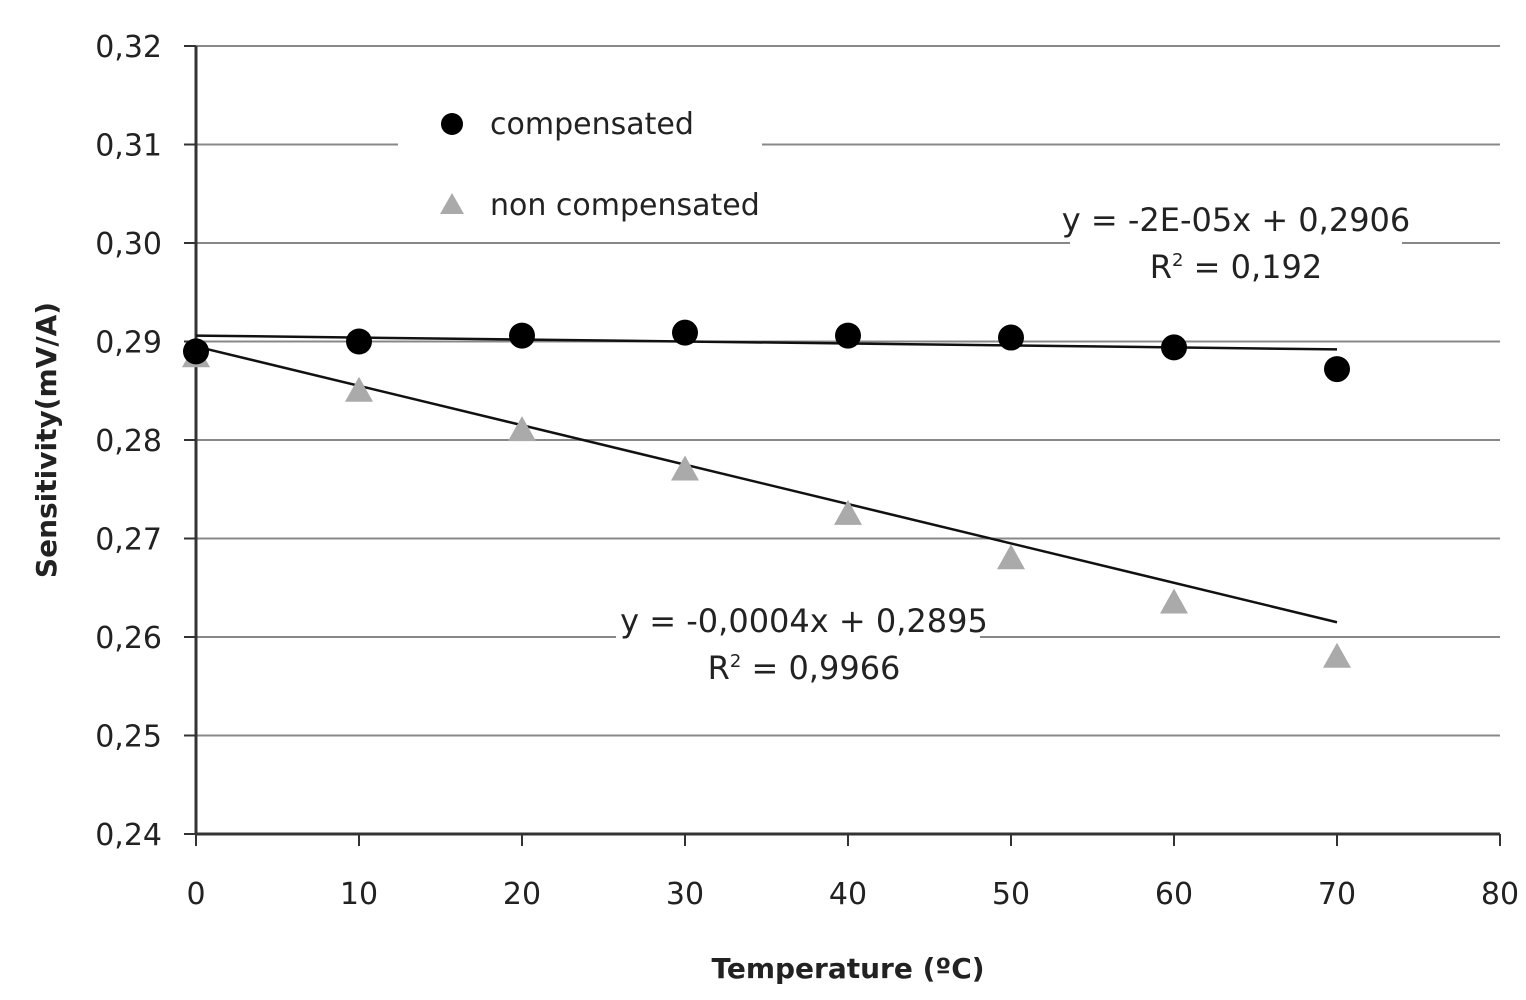  I want to click on annotation-compensated-background, so click(1236, 244).